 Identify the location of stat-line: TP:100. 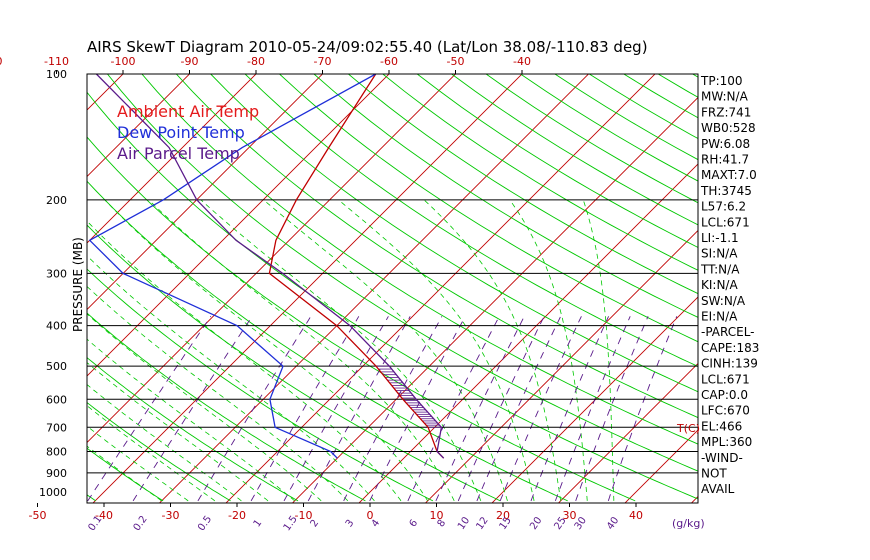
(721, 81).